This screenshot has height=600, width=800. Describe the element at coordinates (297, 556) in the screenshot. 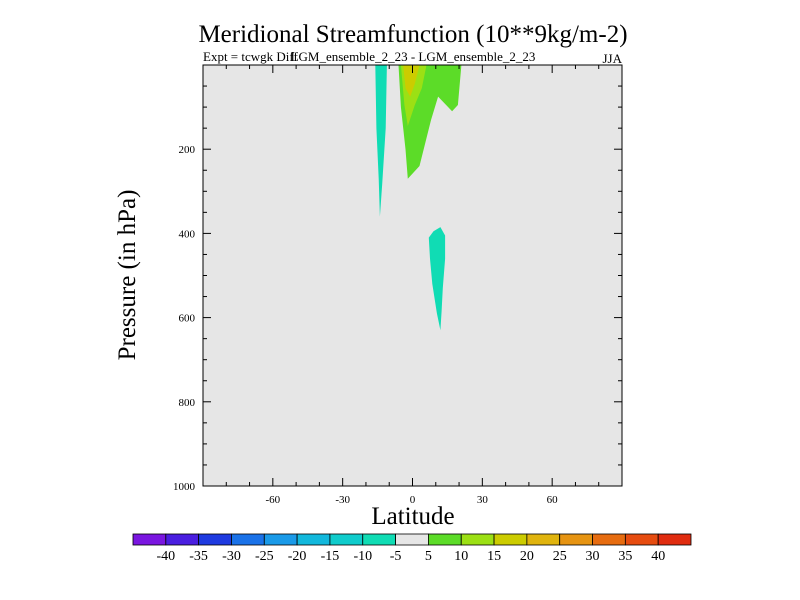

I see `colorbar-label: -20` at that location.